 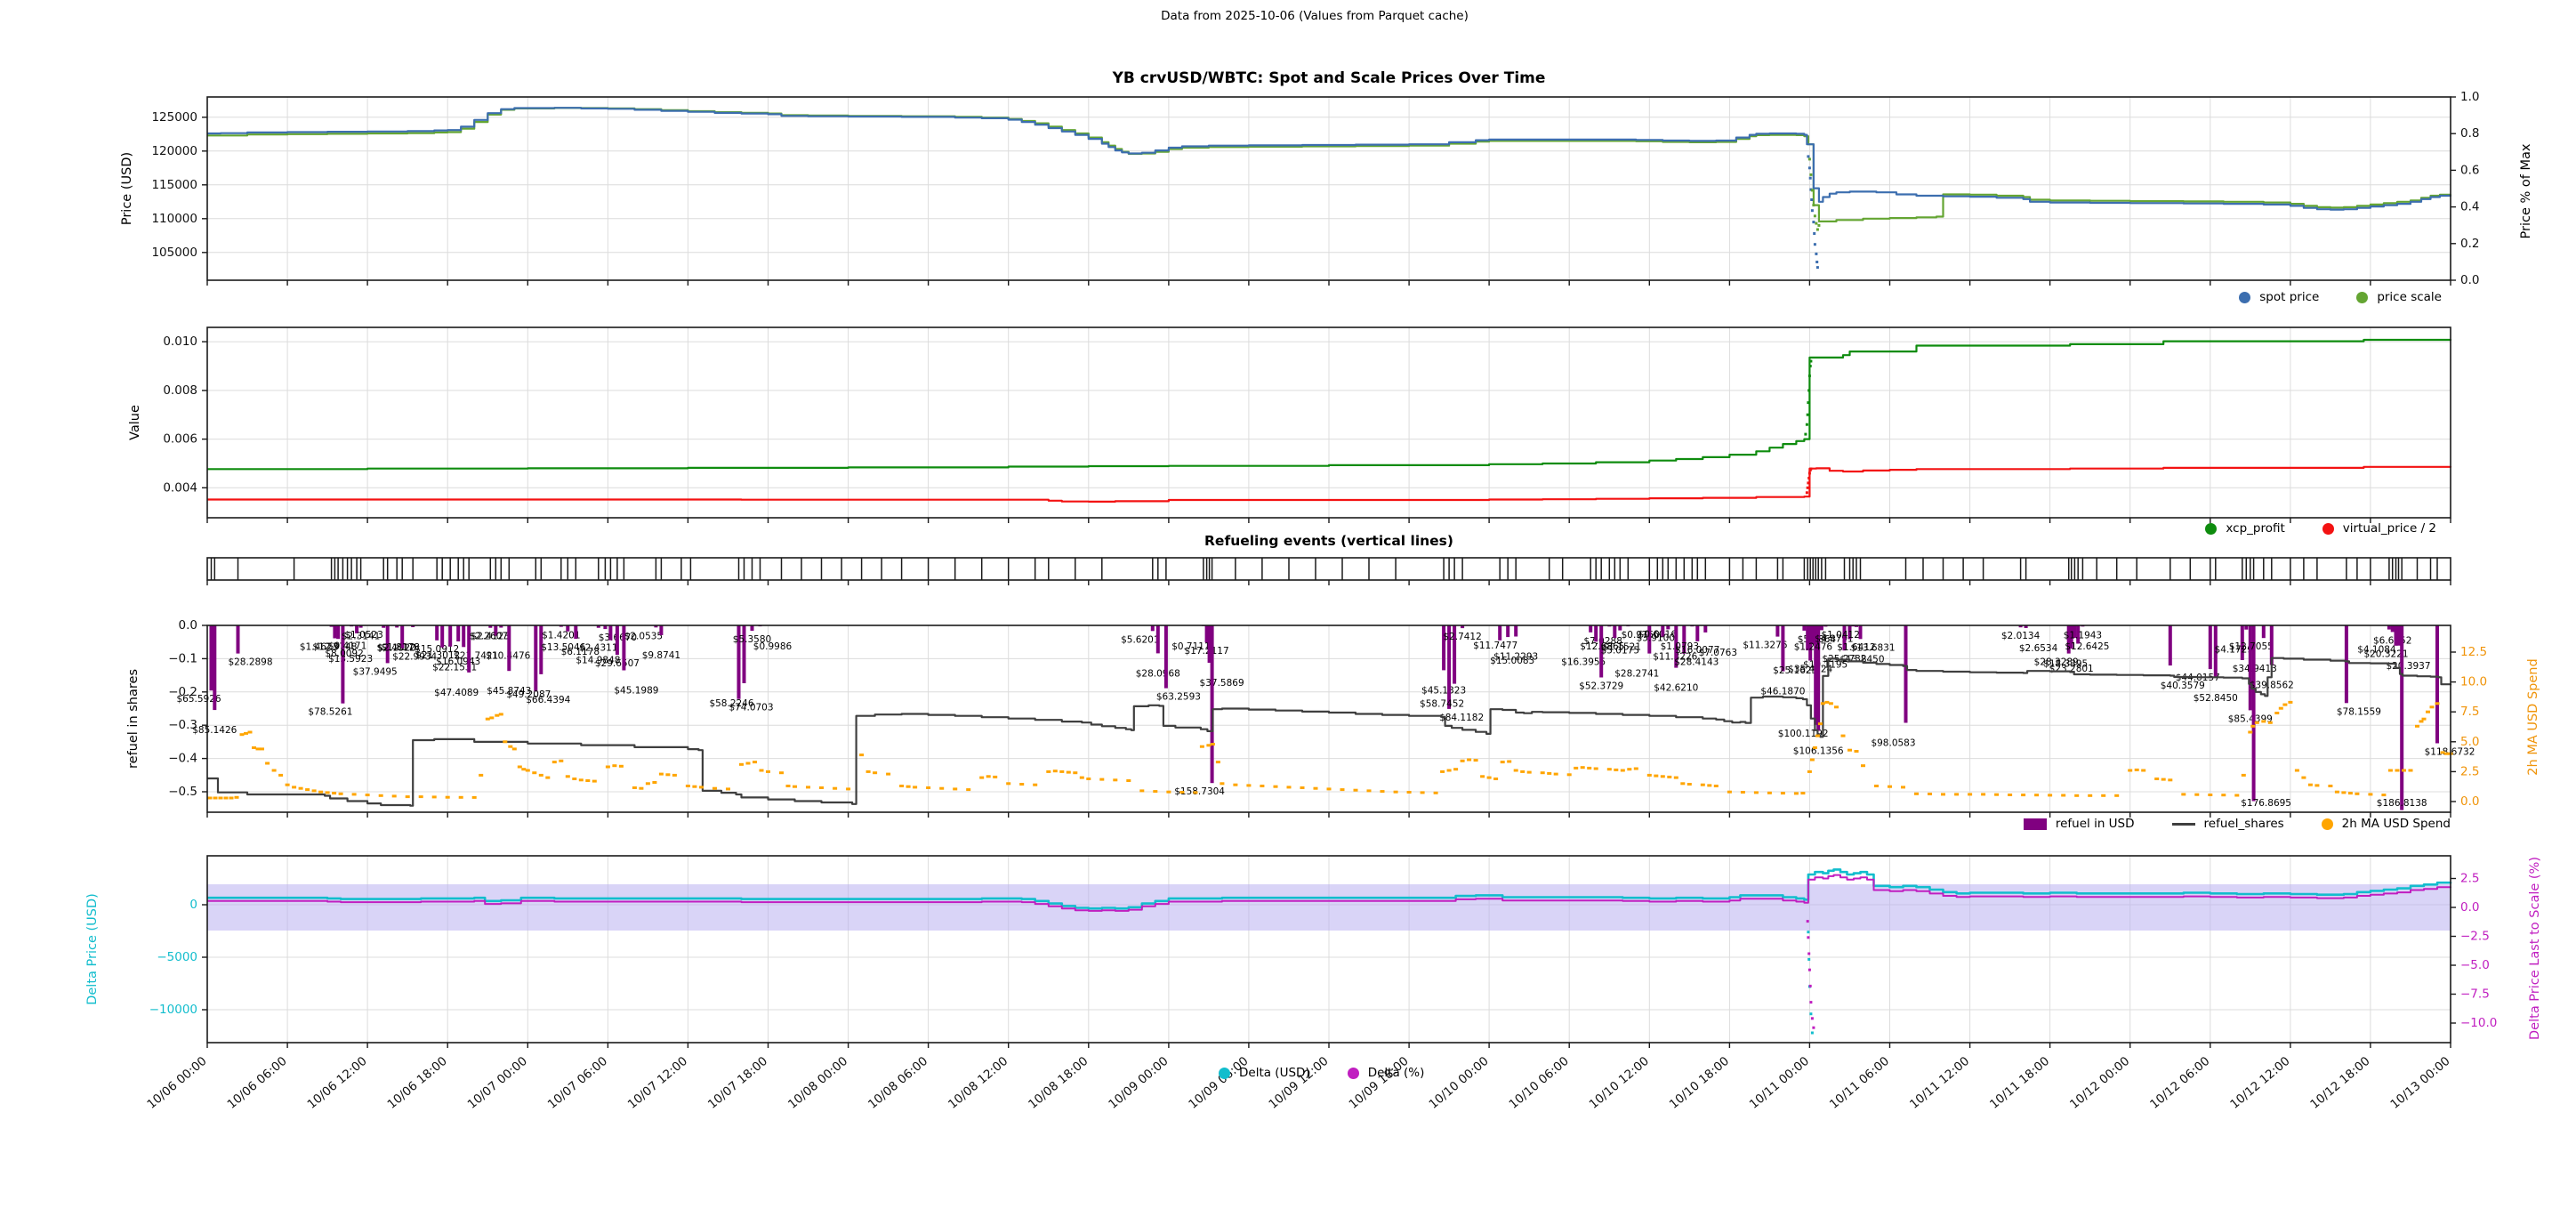 I want to click on svg-text: $37.9495, so click(x=375, y=671).